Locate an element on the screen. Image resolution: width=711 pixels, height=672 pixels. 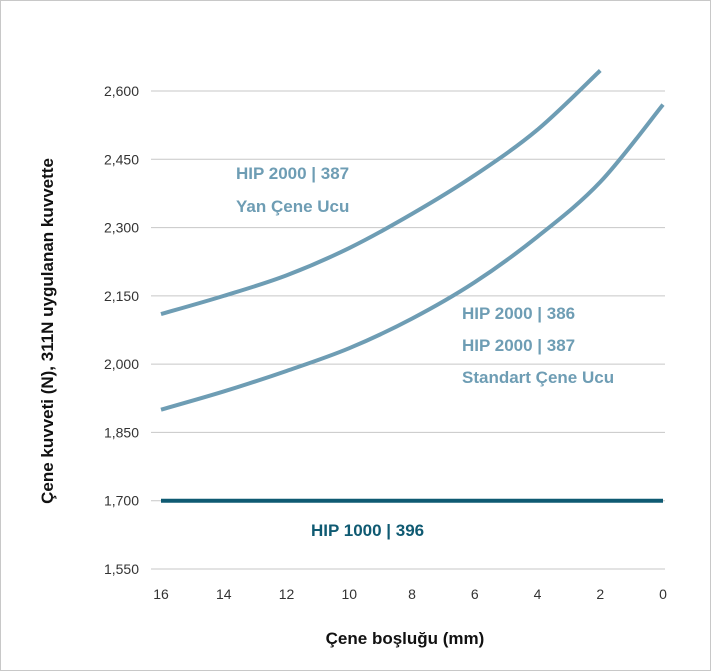
x-tick-label: 14 is located at coordinates (224, 594).